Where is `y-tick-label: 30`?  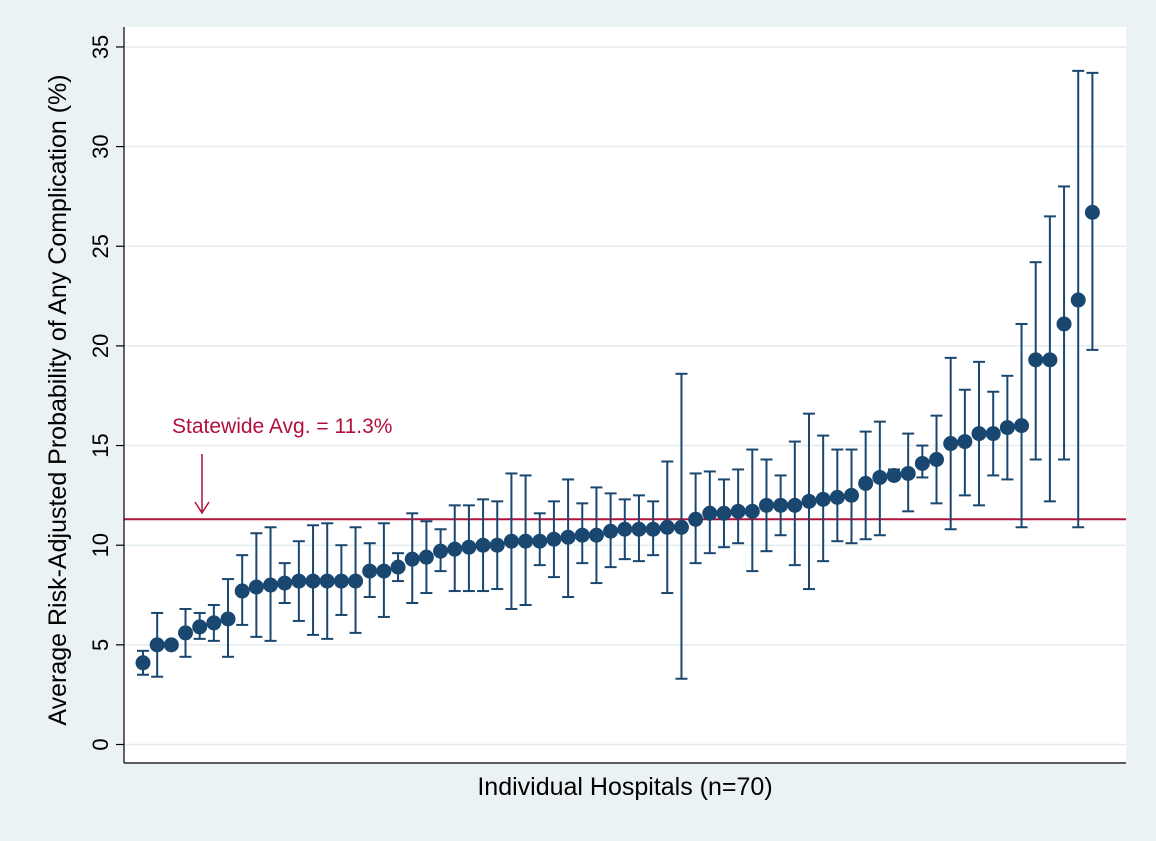
y-tick-label: 30 is located at coordinates (100, 146).